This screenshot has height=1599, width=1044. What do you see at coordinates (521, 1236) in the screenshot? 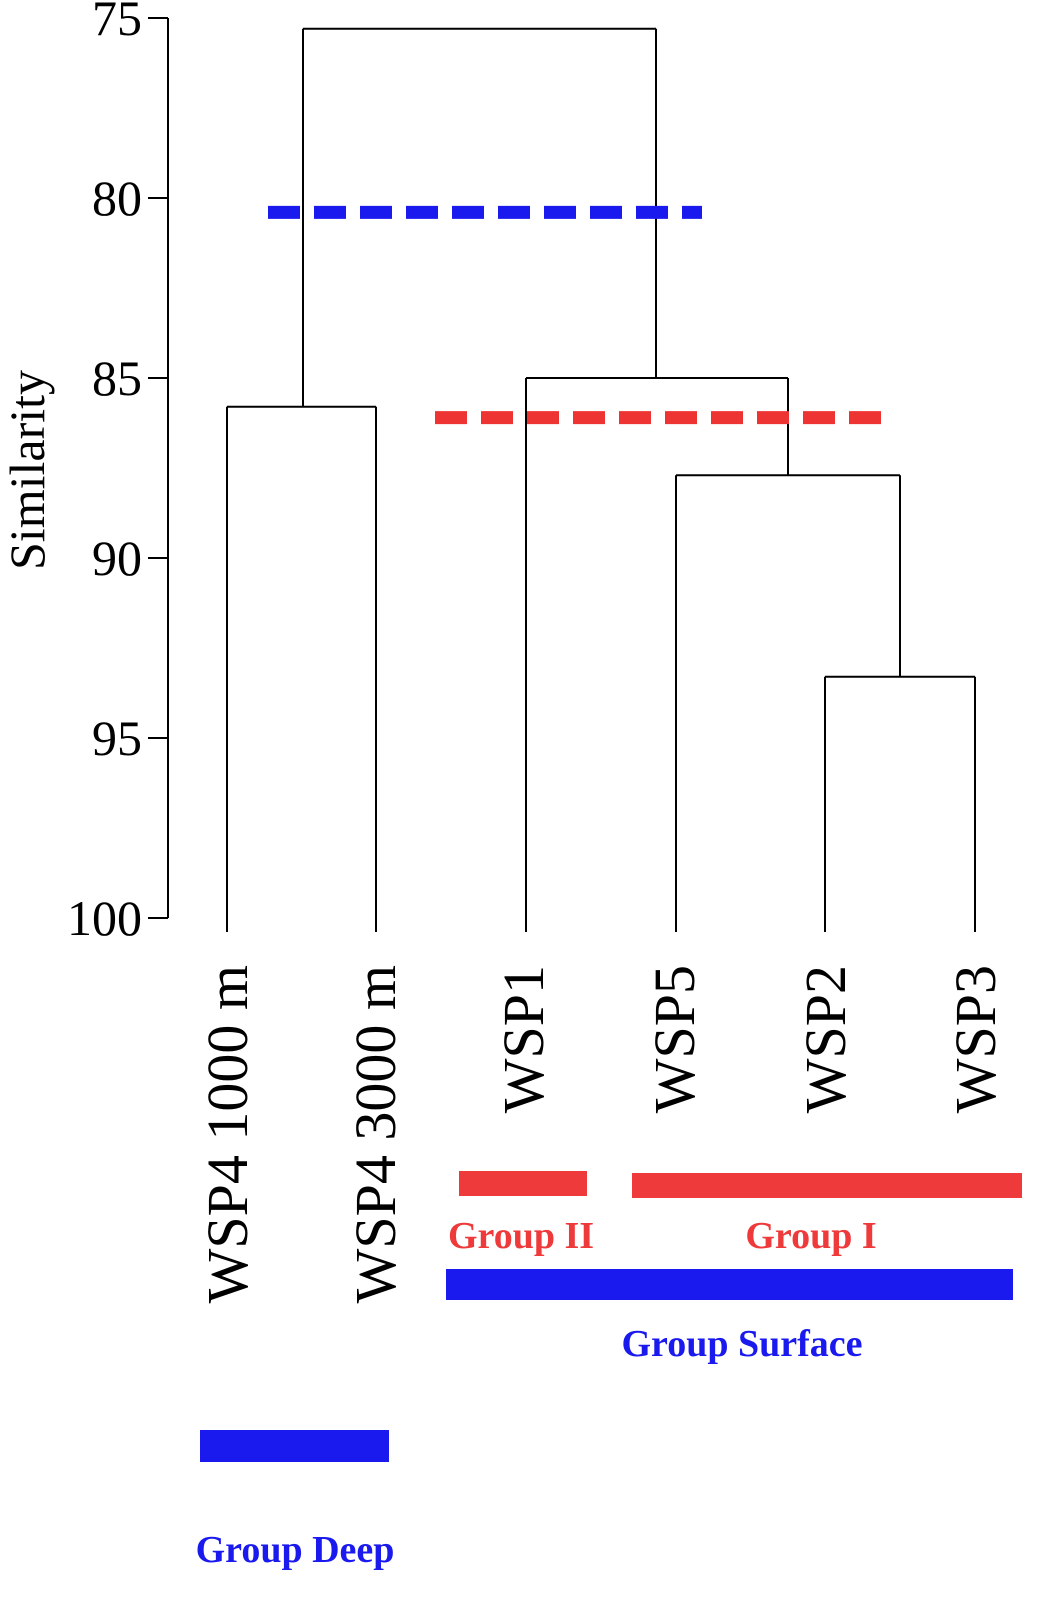
I see `group-ii-label: Group II` at bounding box center [521, 1236].